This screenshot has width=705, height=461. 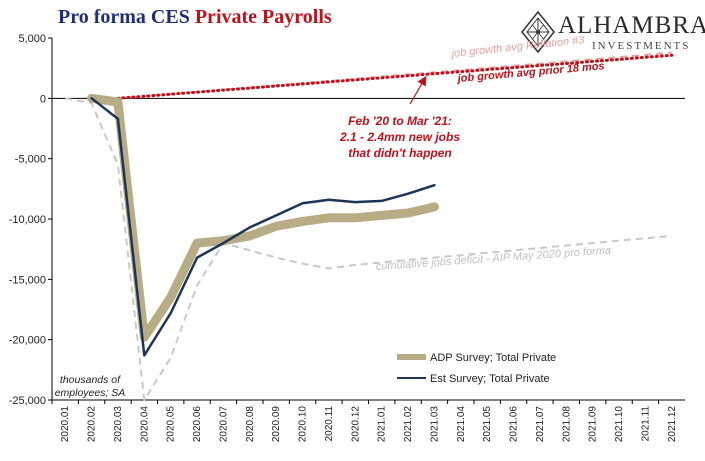 I want to click on diamond-lattice-icon, so click(x=538, y=32).